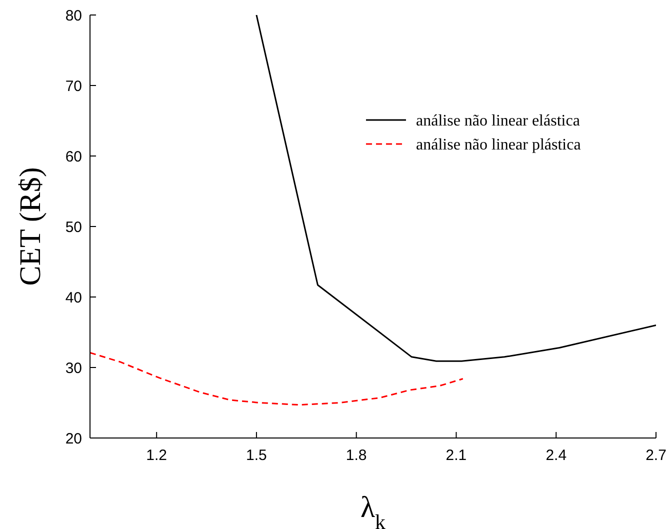  Describe the element at coordinates (498, 121) in the screenshot. I see `legend-label: análise não linear elástica` at that location.